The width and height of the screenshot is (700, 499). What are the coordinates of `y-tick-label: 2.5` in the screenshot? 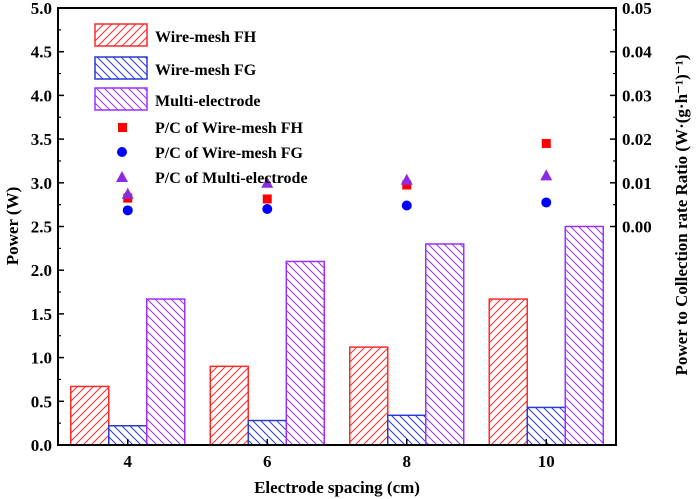 It's located at (41, 227).